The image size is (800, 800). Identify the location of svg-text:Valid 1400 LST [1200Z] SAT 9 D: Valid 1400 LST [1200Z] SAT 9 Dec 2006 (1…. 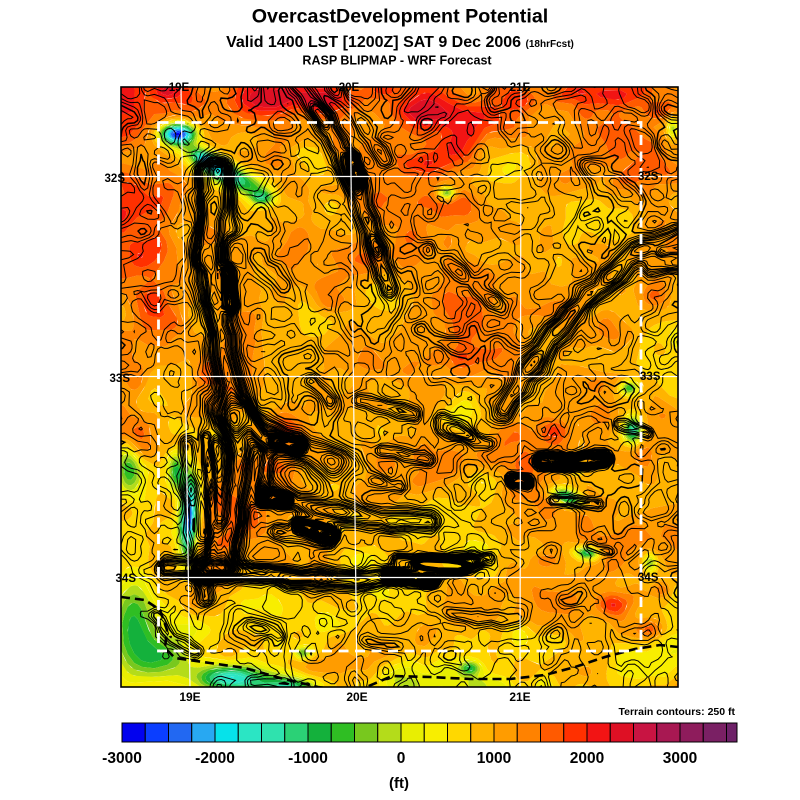
(400, 42).